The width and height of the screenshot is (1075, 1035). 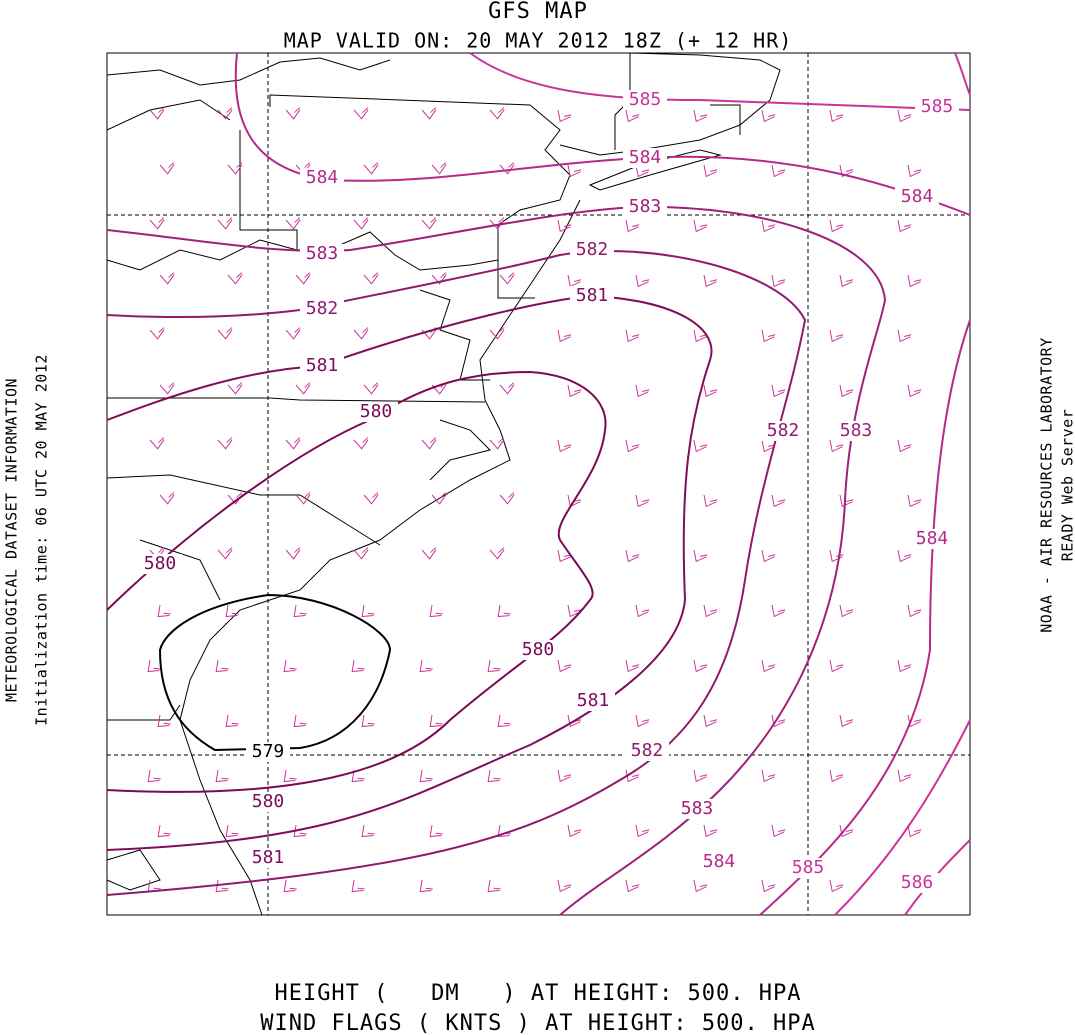 What do you see at coordinates (12, 540) in the screenshot?
I see `left-info-line1: METEOROLOGICAL DATASET INFORMATION` at bounding box center [12, 540].